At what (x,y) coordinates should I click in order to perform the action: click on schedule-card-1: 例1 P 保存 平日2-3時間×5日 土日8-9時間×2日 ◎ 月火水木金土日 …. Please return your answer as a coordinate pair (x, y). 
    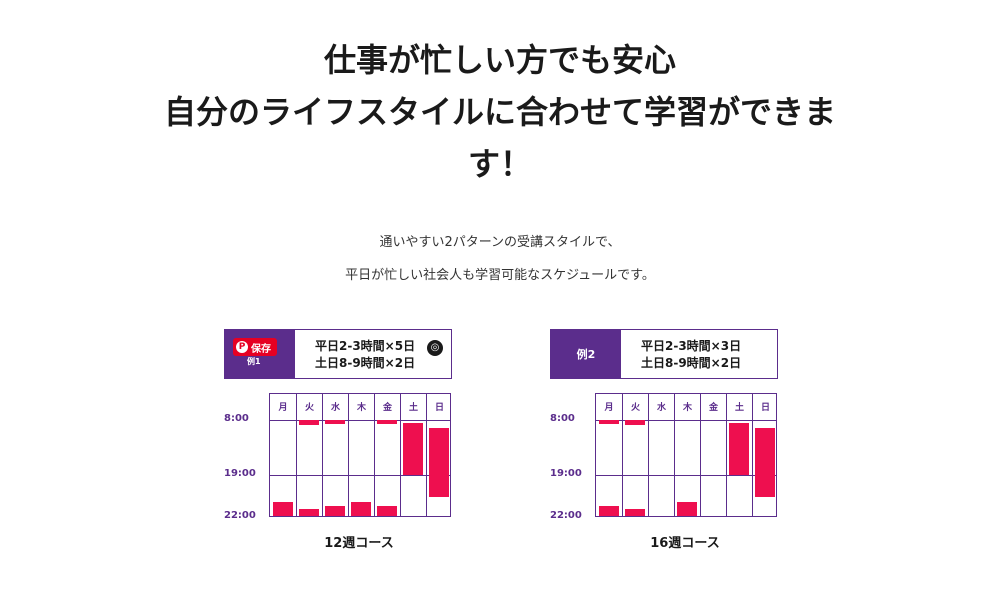
    Looking at the image, I should click on (338, 440).